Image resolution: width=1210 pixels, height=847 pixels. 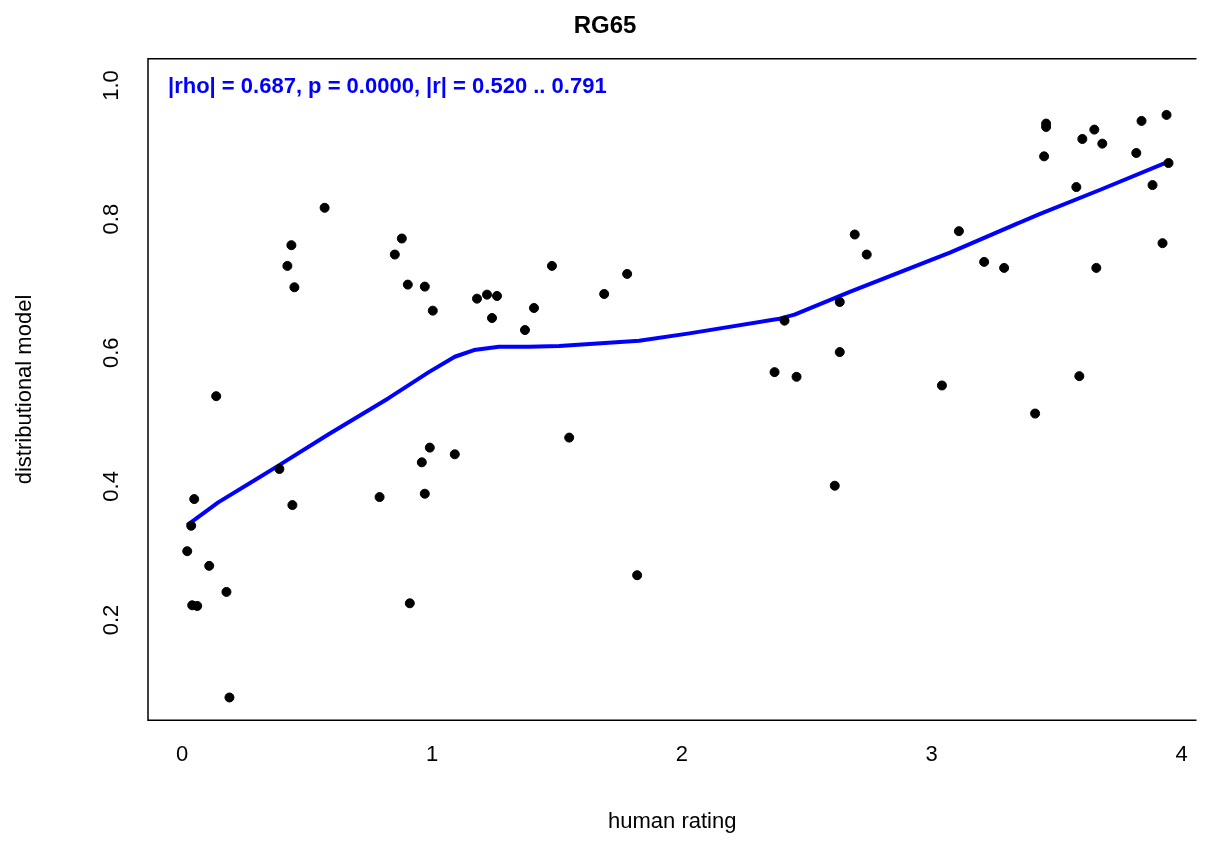 I want to click on x-tick-label: 0, so click(x=182, y=754).